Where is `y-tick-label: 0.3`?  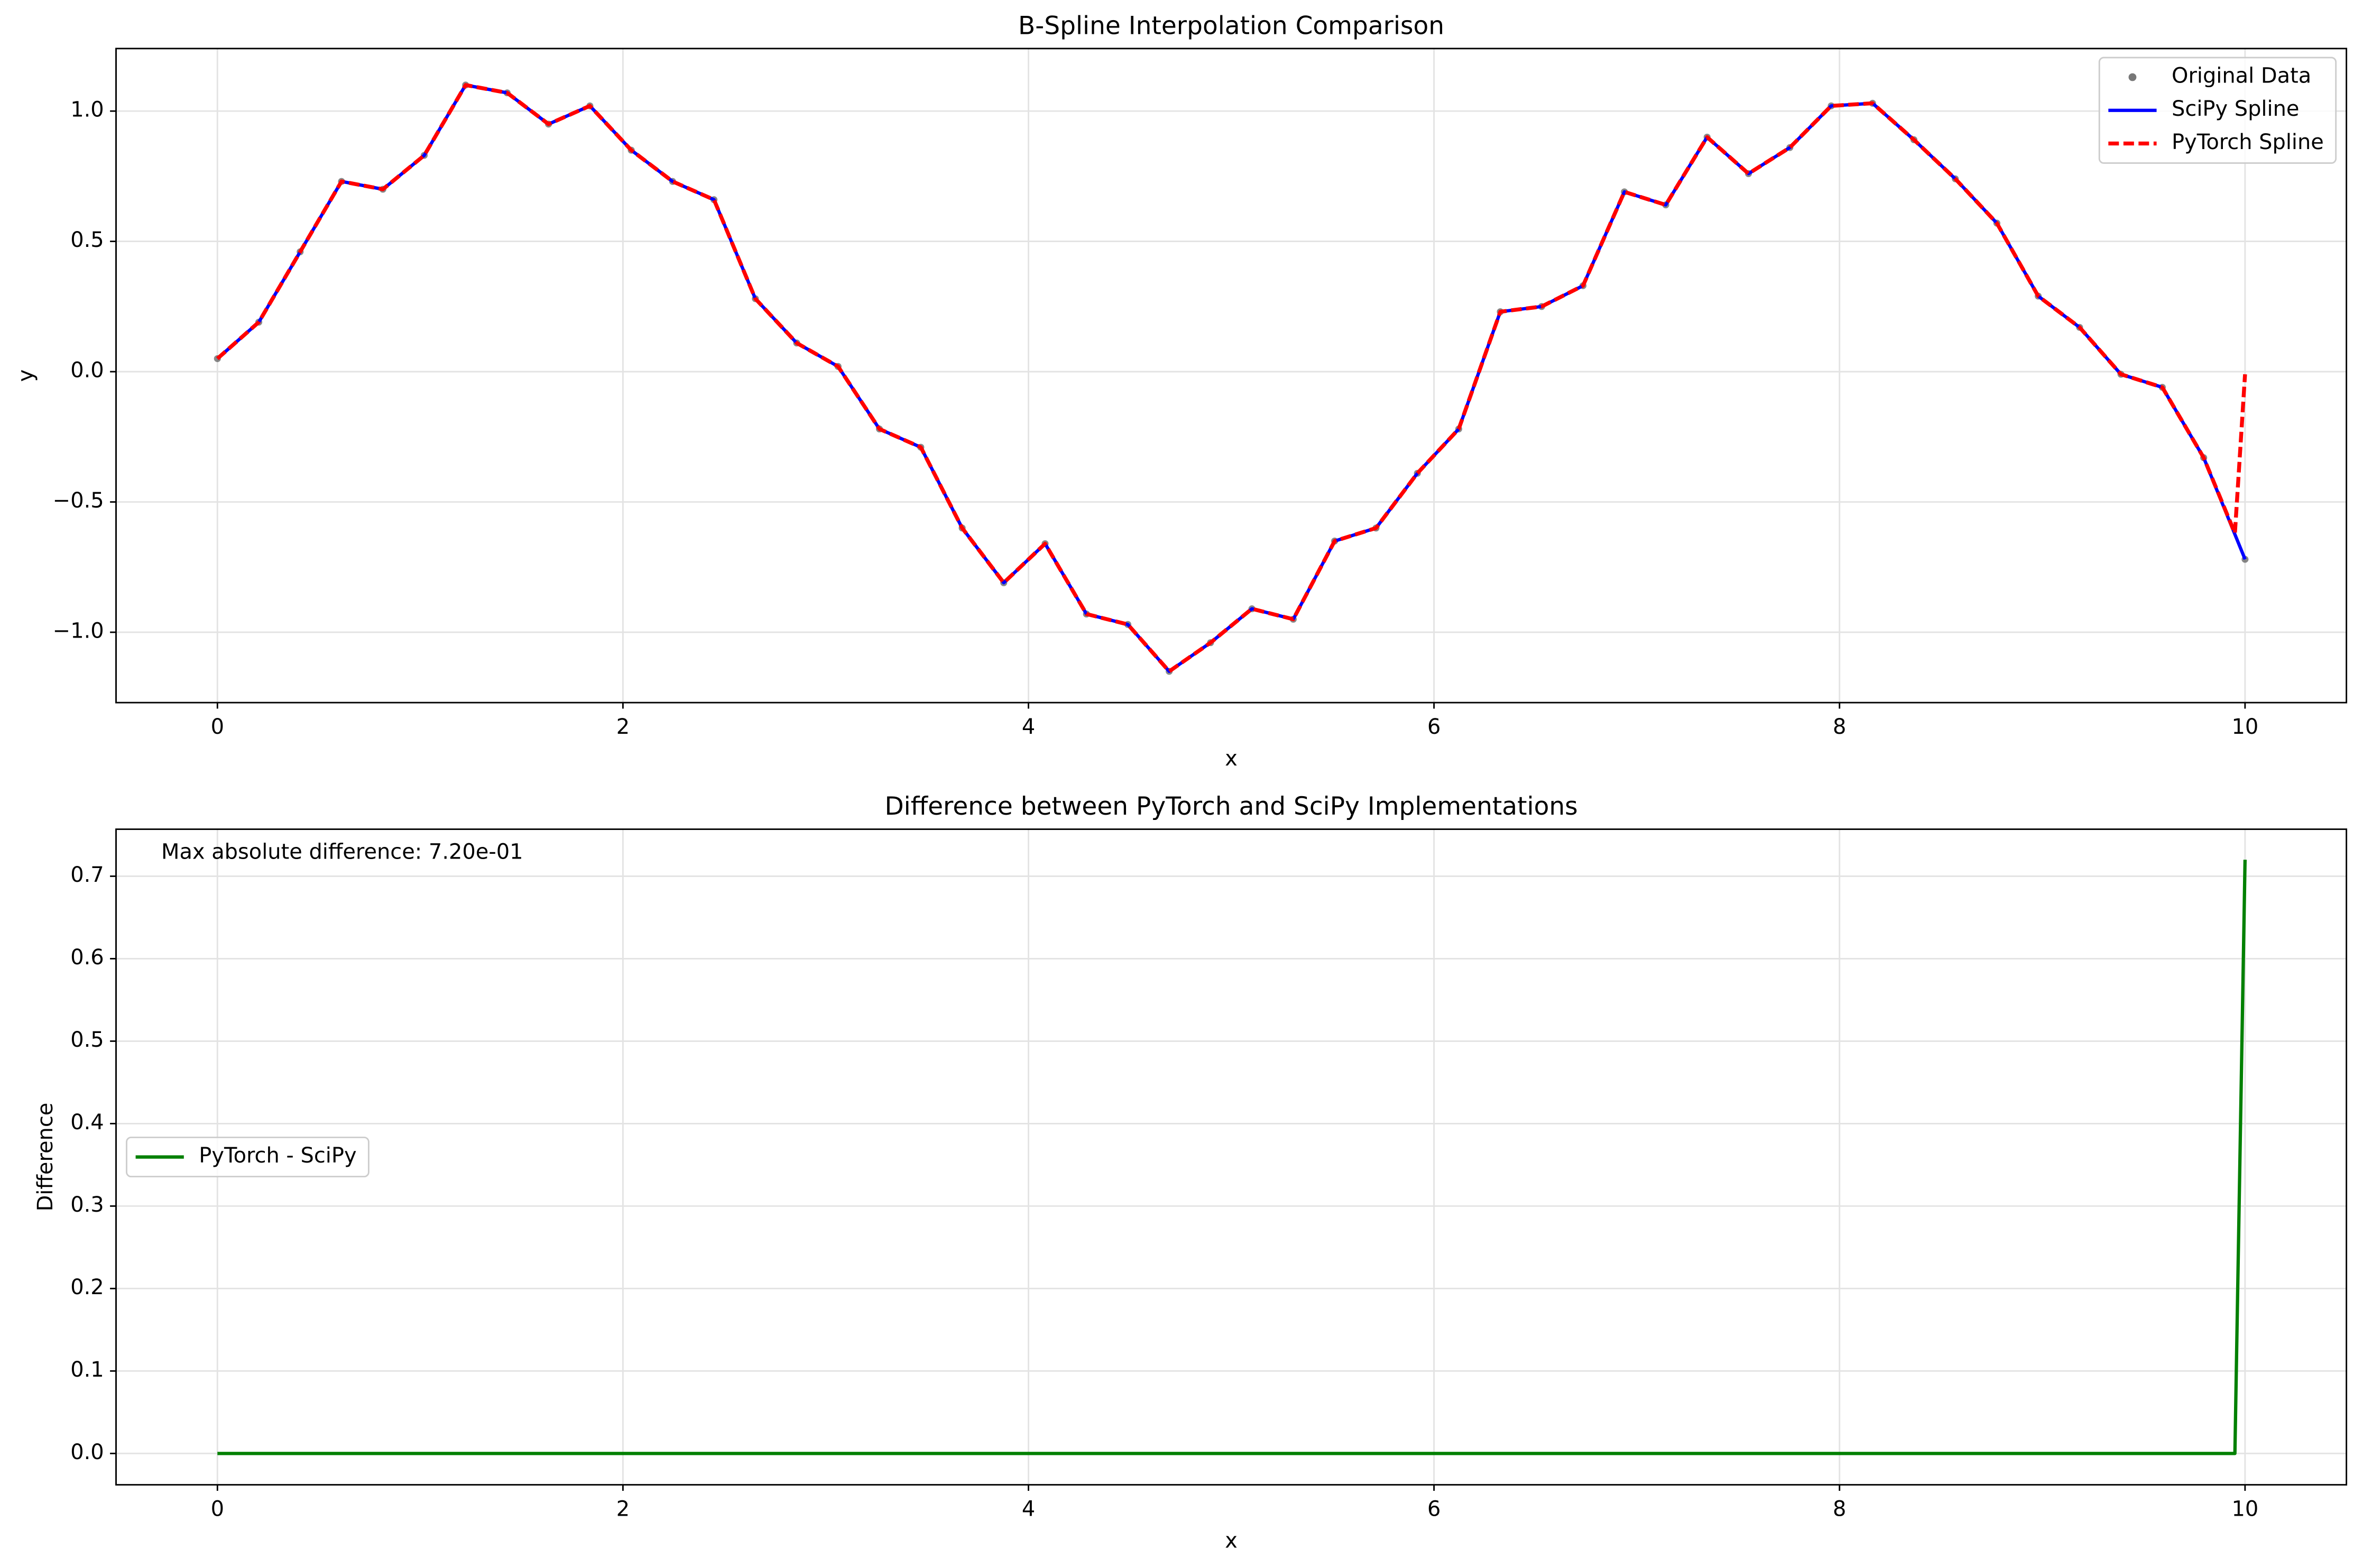
y-tick-label: 0.3 is located at coordinates (87, 1205).